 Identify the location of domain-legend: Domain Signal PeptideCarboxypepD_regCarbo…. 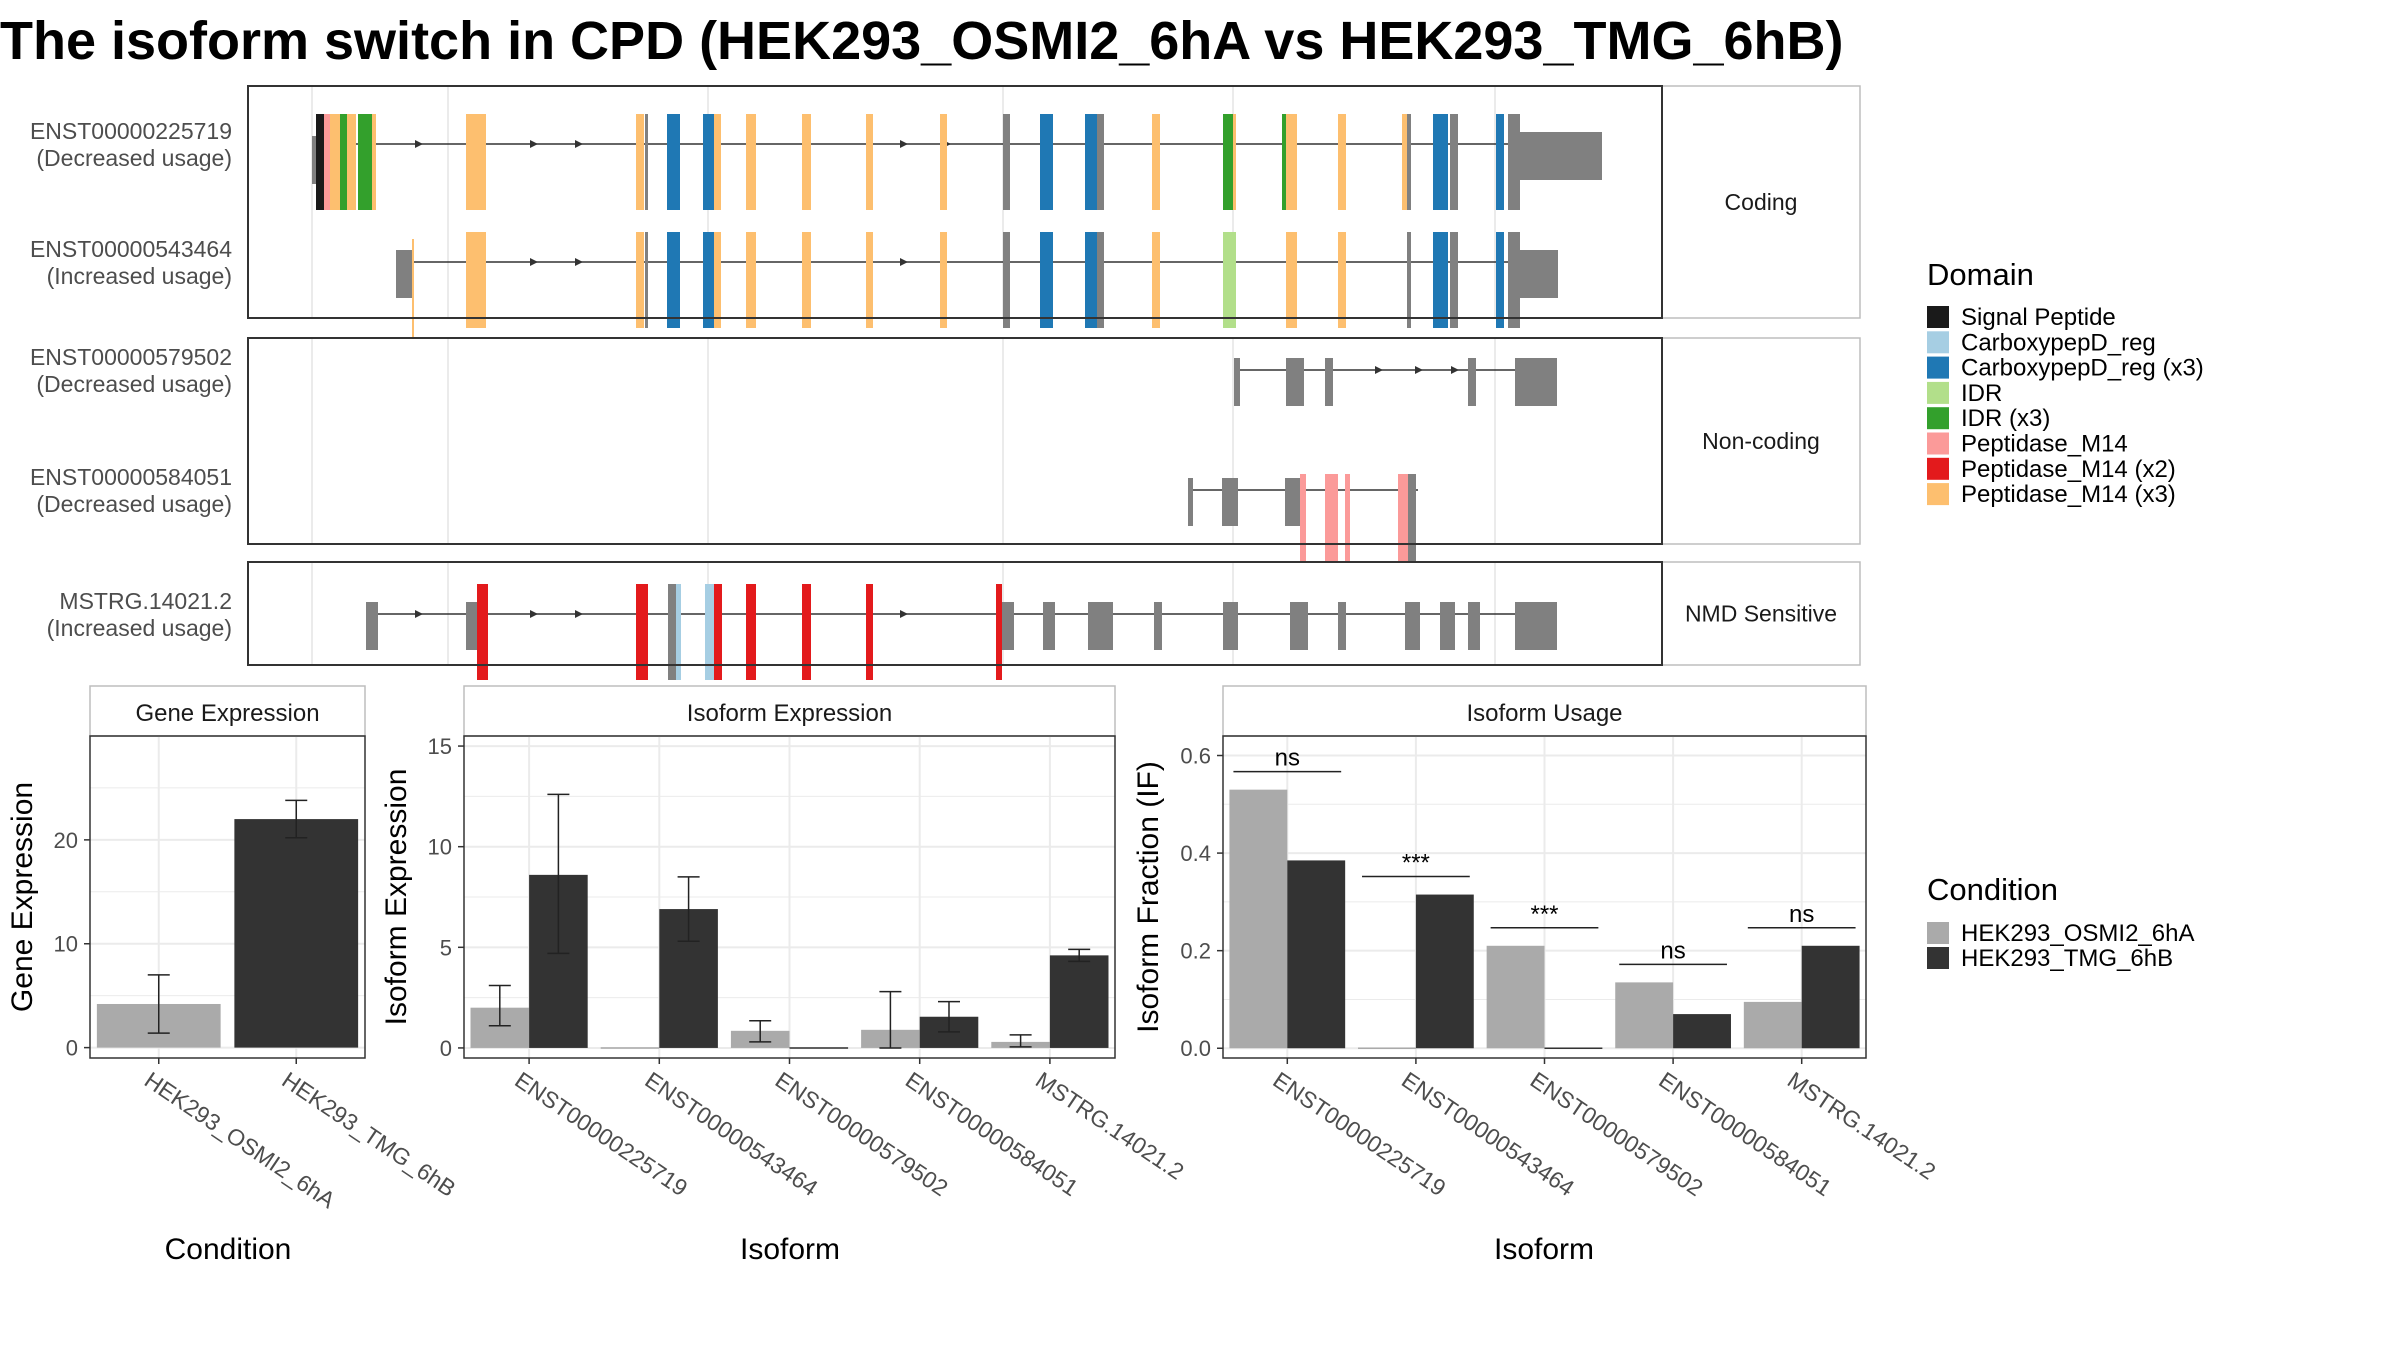
(2065, 382).